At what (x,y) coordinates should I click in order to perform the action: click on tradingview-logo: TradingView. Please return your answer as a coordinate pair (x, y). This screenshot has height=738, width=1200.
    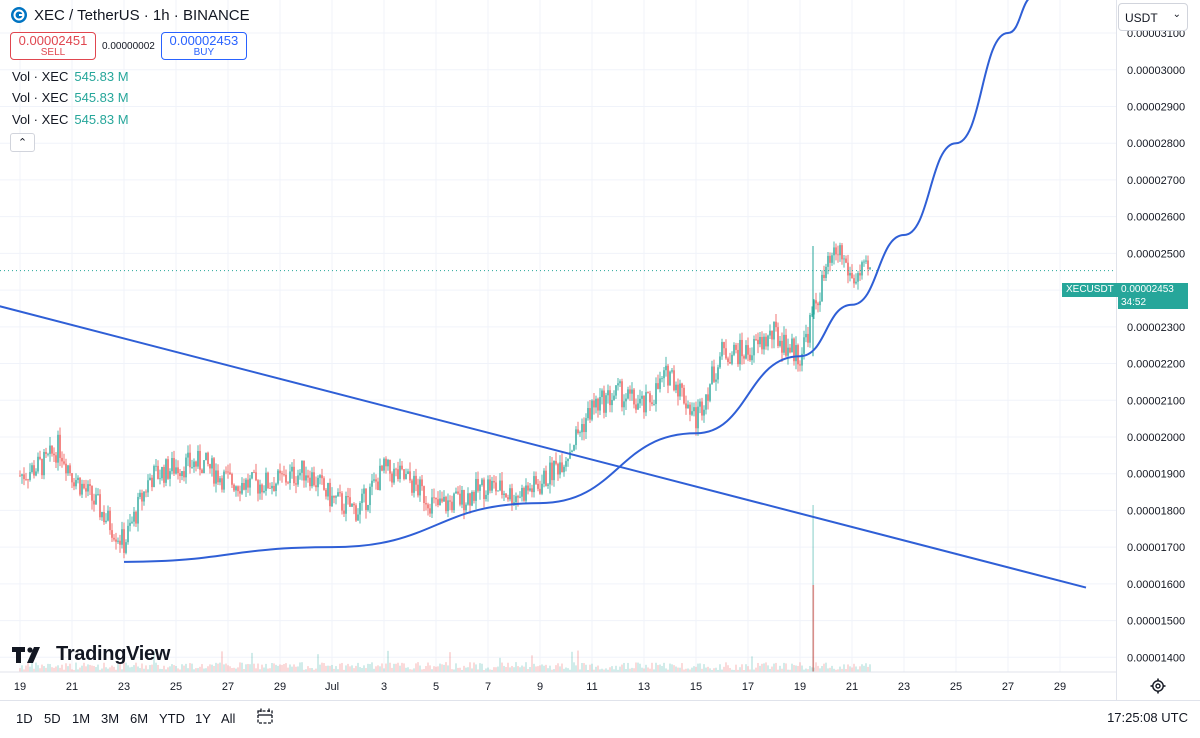
    Looking at the image, I should click on (91, 654).